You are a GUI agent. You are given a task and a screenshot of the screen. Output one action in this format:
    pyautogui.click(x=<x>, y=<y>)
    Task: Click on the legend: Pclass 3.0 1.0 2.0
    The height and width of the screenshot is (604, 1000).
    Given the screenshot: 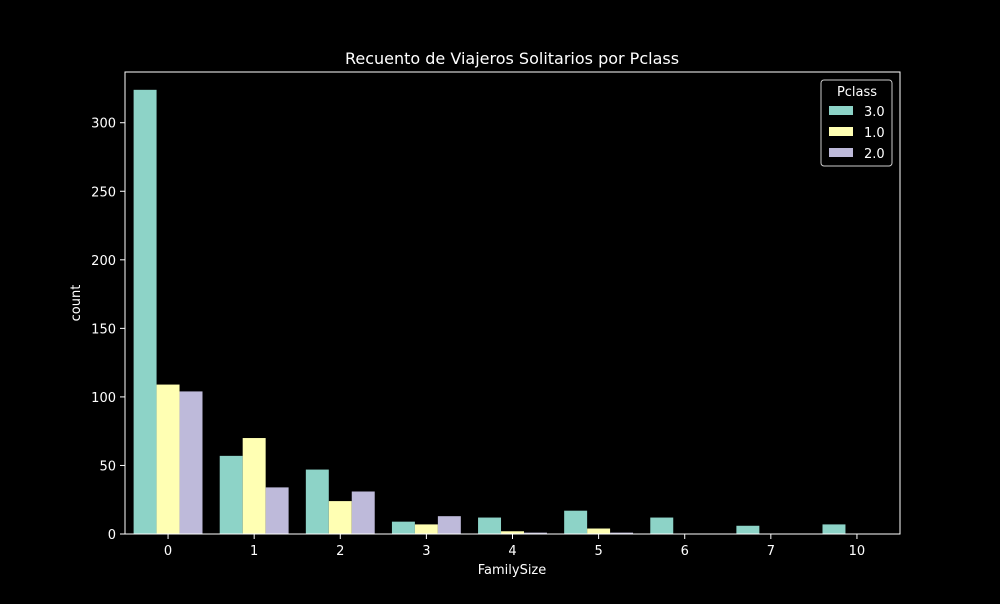 What is the action you would take?
    pyautogui.click(x=856, y=123)
    